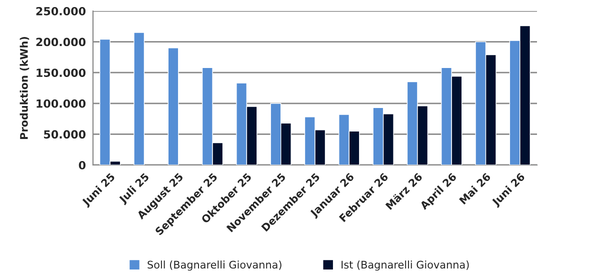 This screenshot has height=280, width=600. What do you see at coordinates (61, 11) in the screenshot?
I see `y-tick-label: 250.000` at bounding box center [61, 11].